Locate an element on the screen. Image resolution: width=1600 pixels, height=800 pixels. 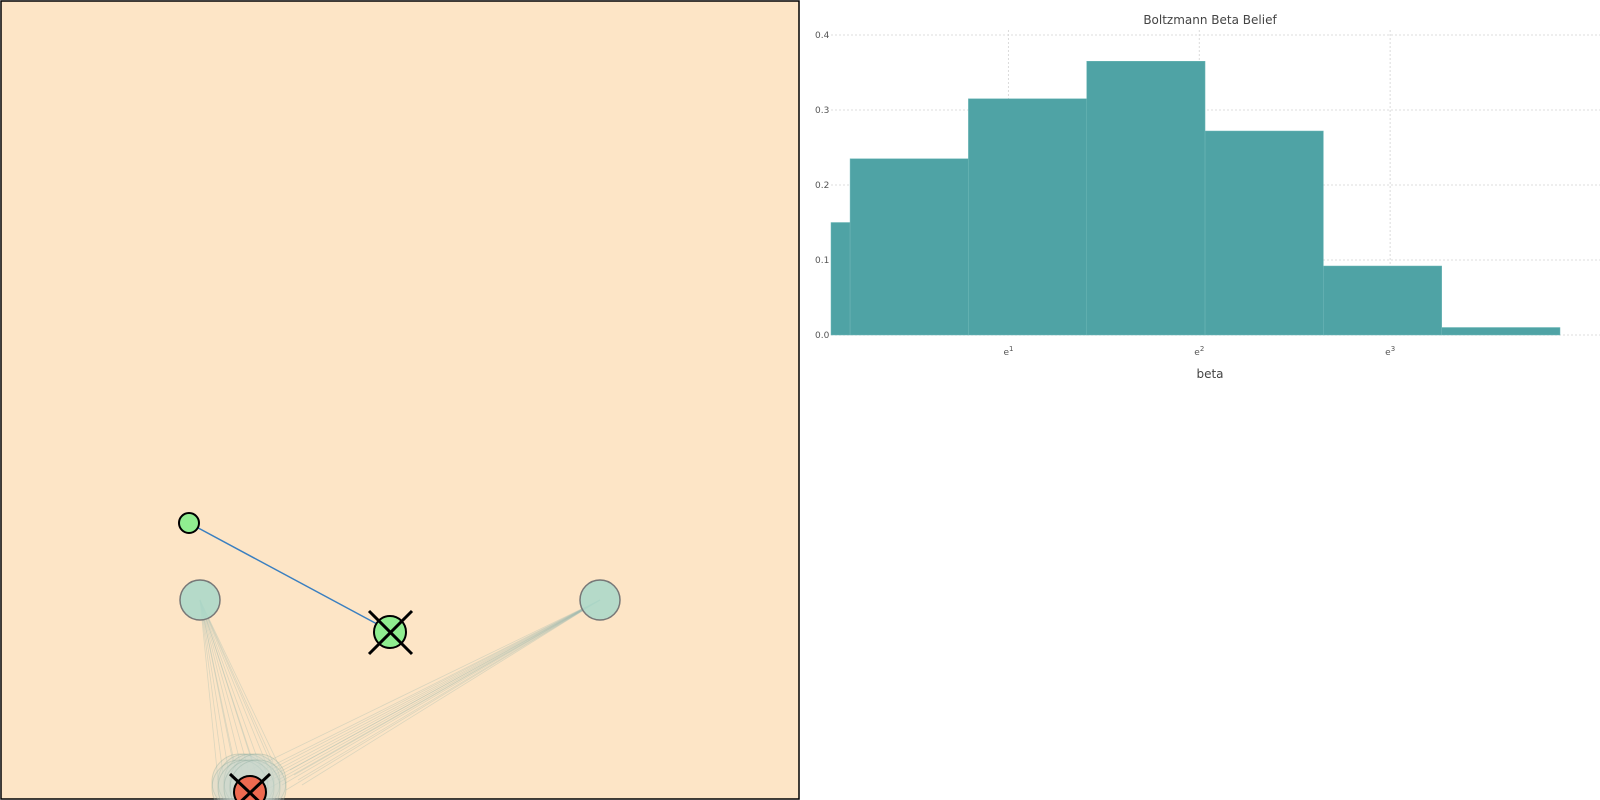
robot-circle is located at coordinates (250, 787).